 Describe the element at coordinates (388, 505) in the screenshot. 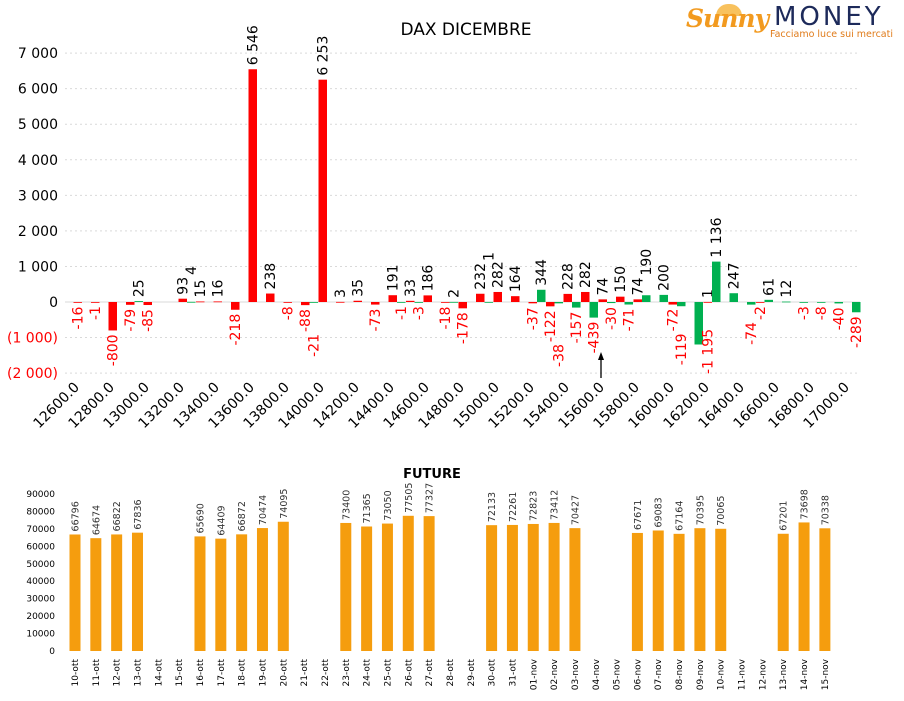

I see `data-label: 73050` at that location.